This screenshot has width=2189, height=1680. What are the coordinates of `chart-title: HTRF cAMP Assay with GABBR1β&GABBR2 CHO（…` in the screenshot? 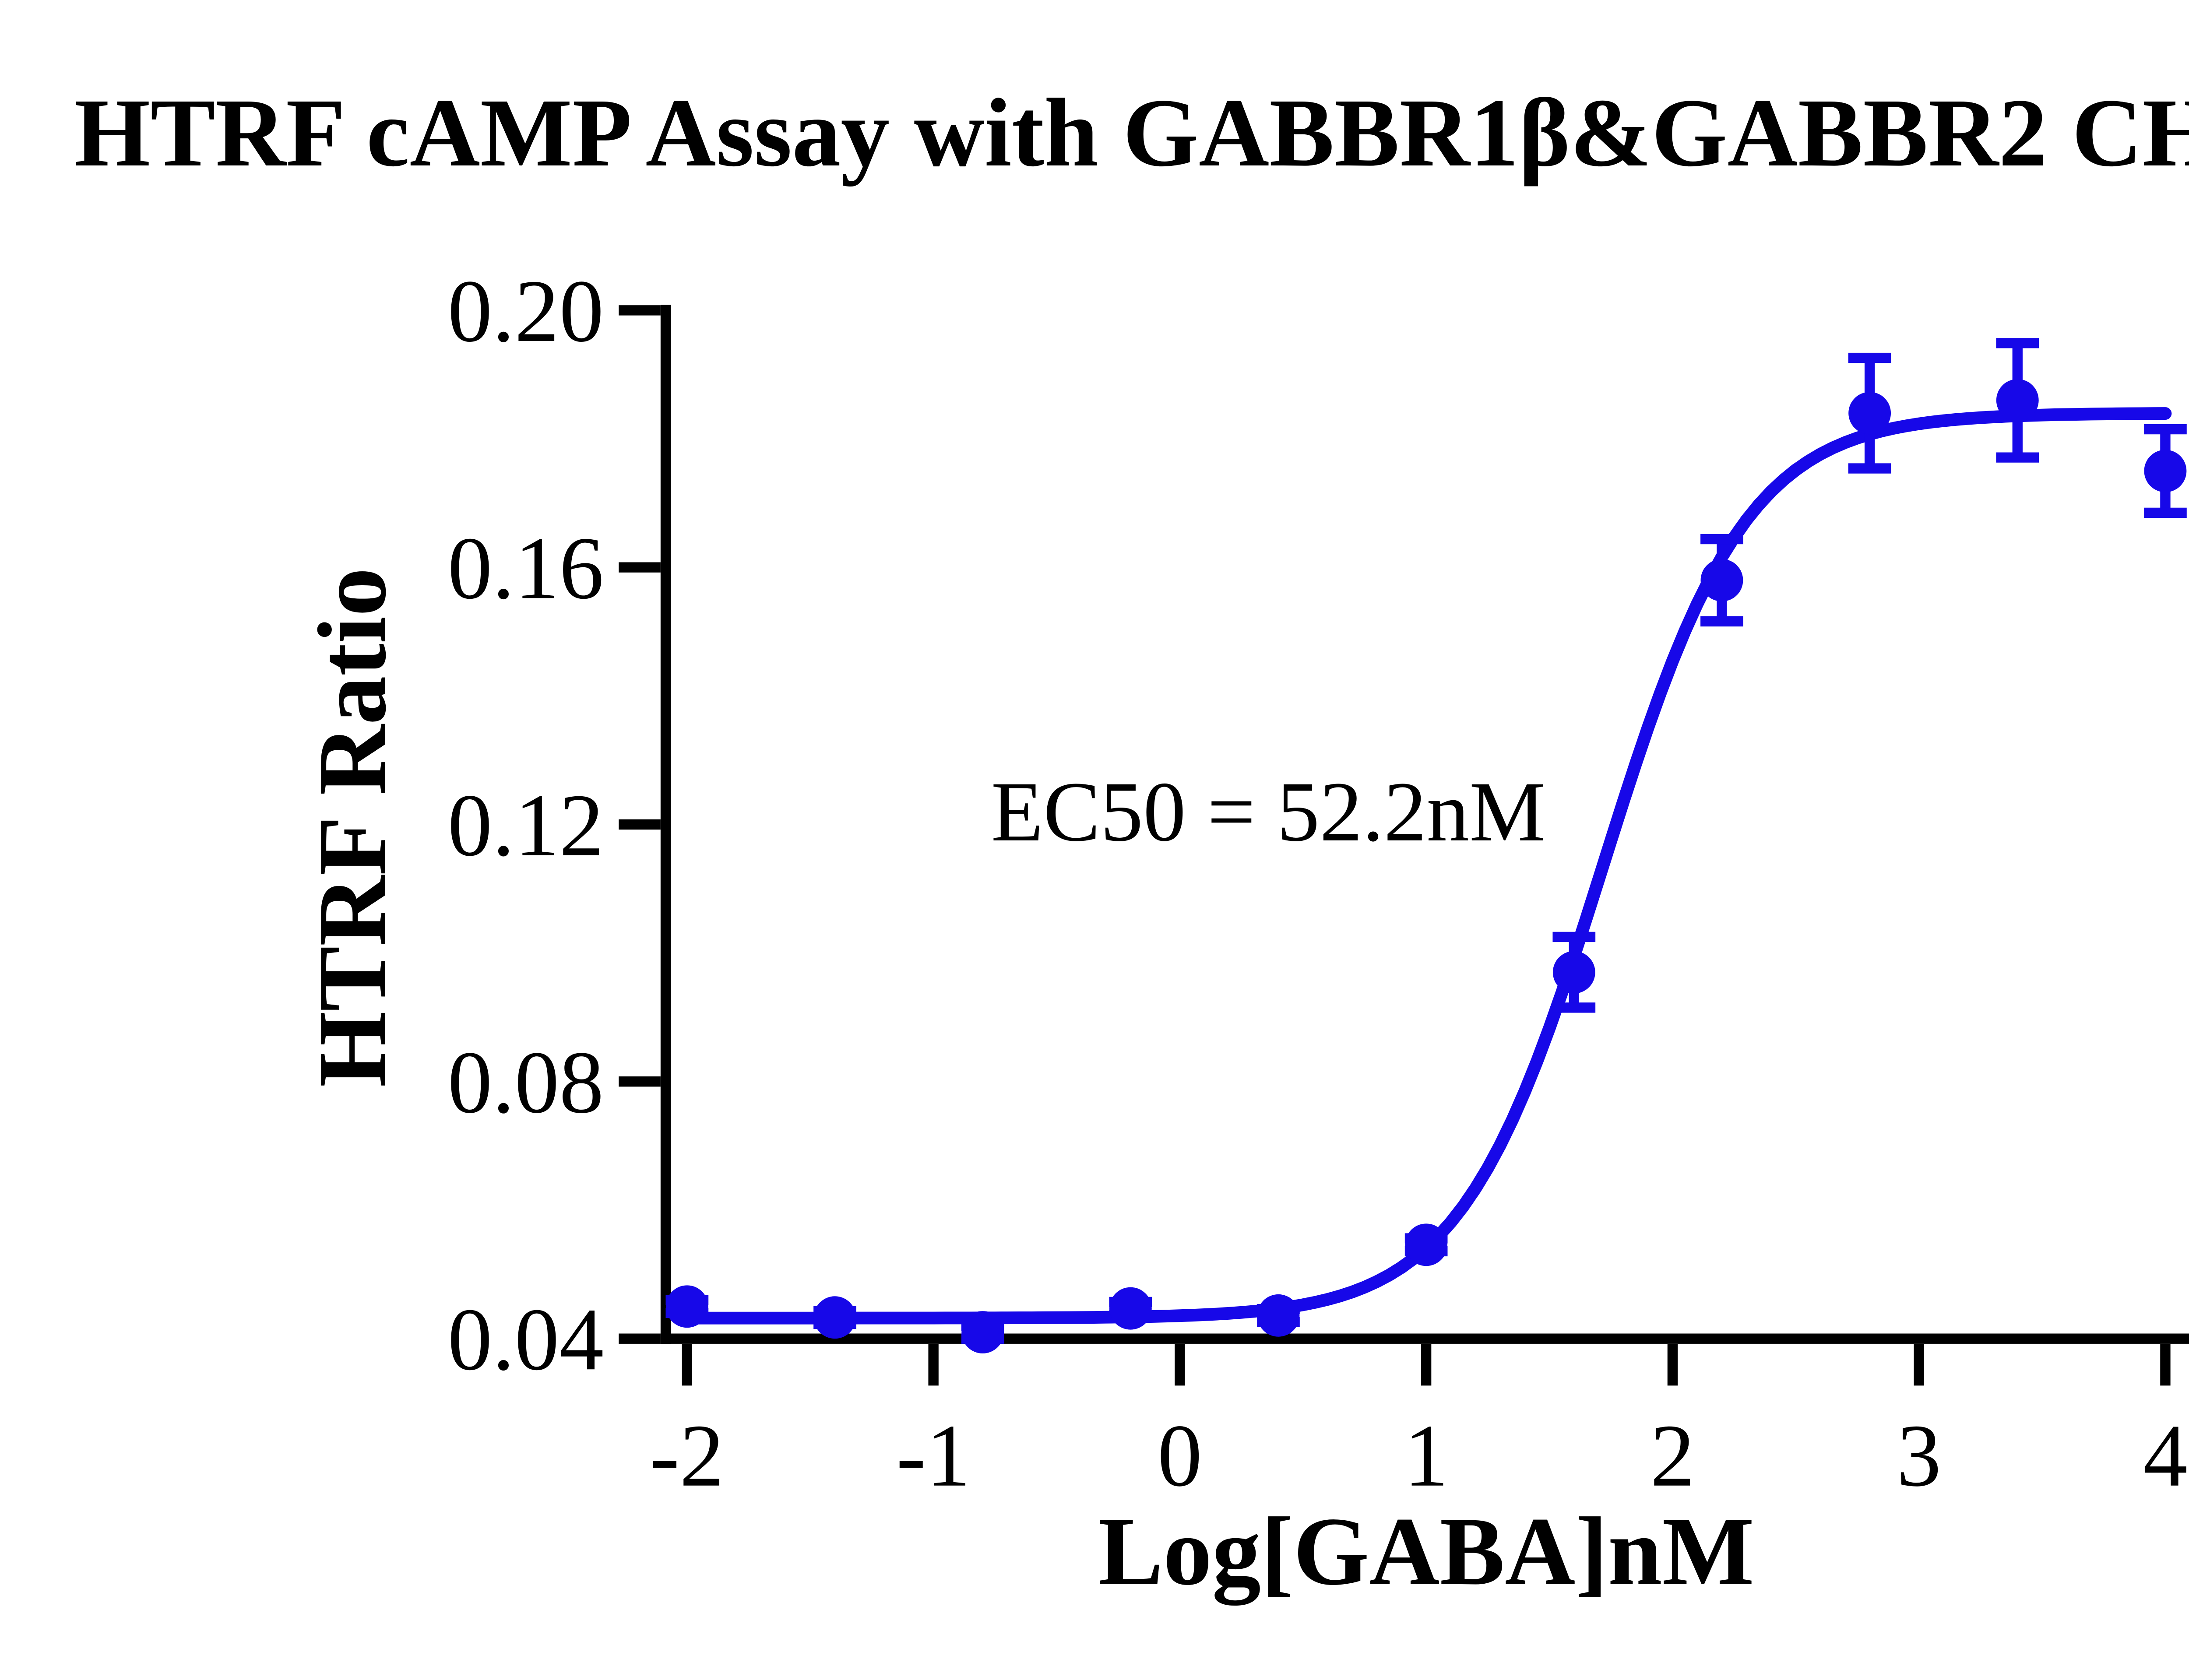 It's located at (1132, 133).